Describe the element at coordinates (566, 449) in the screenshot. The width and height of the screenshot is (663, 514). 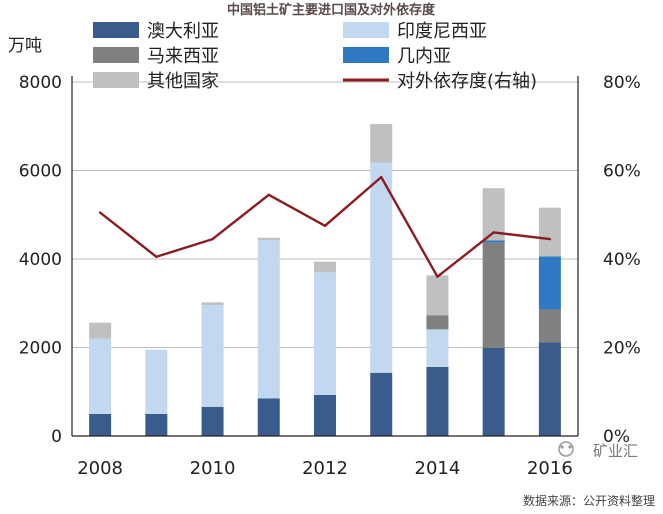
I see `watermark-logo-icon` at that location.